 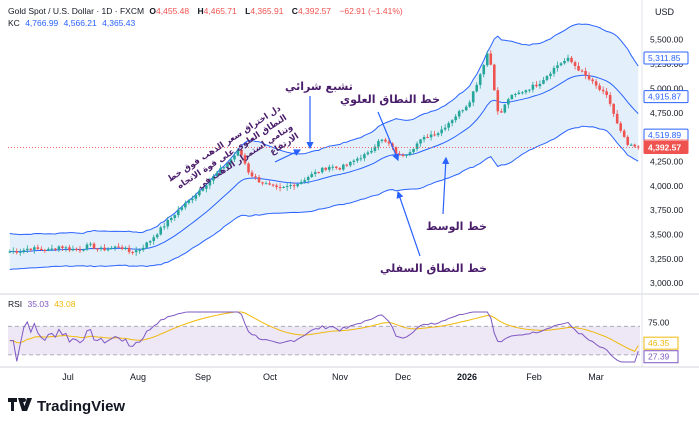 What do you see at coordinates (73, 23) in the screenshot?
I see `kc-legend: KC 4,766.99 4,566.21 4,365.43` at bounding box center [73, 23].